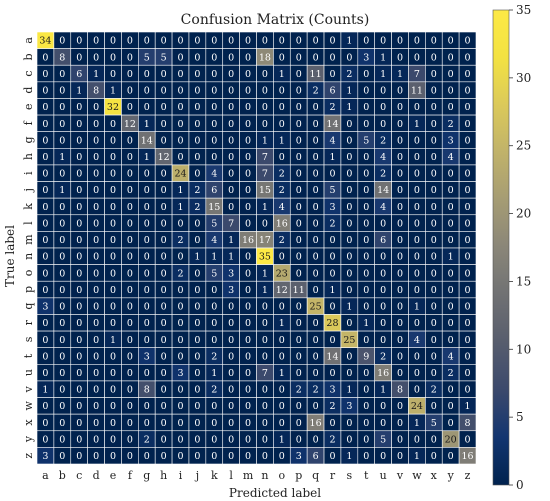 Image resolution: width=550 pixels, height=501 pixels. I want to click on x-tick-label: e, so click(113, 475).